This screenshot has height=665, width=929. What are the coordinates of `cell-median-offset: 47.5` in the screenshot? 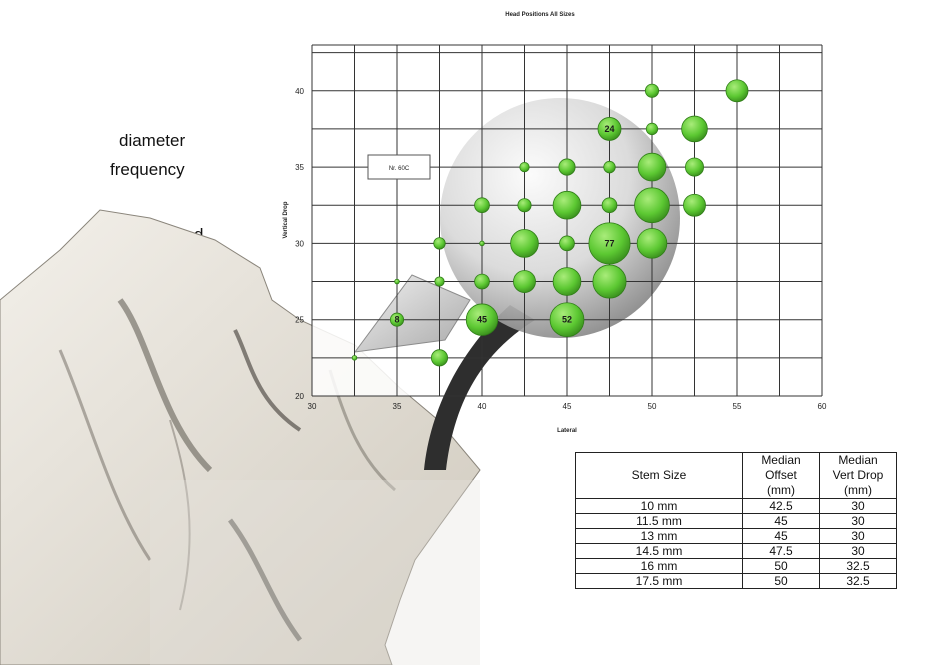 It's located at (781, 551).